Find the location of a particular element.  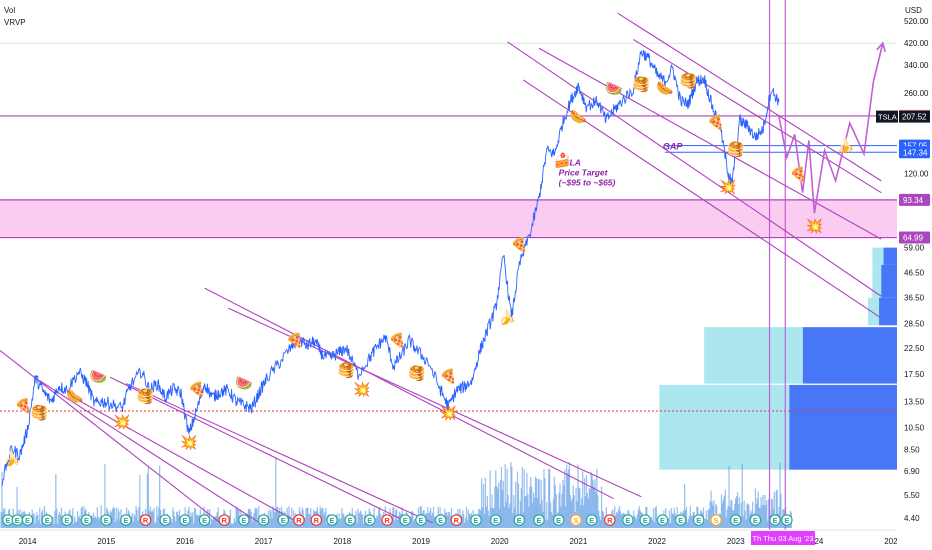

level-badge-label-2: 147.34 is located at coordinates (915, 152).